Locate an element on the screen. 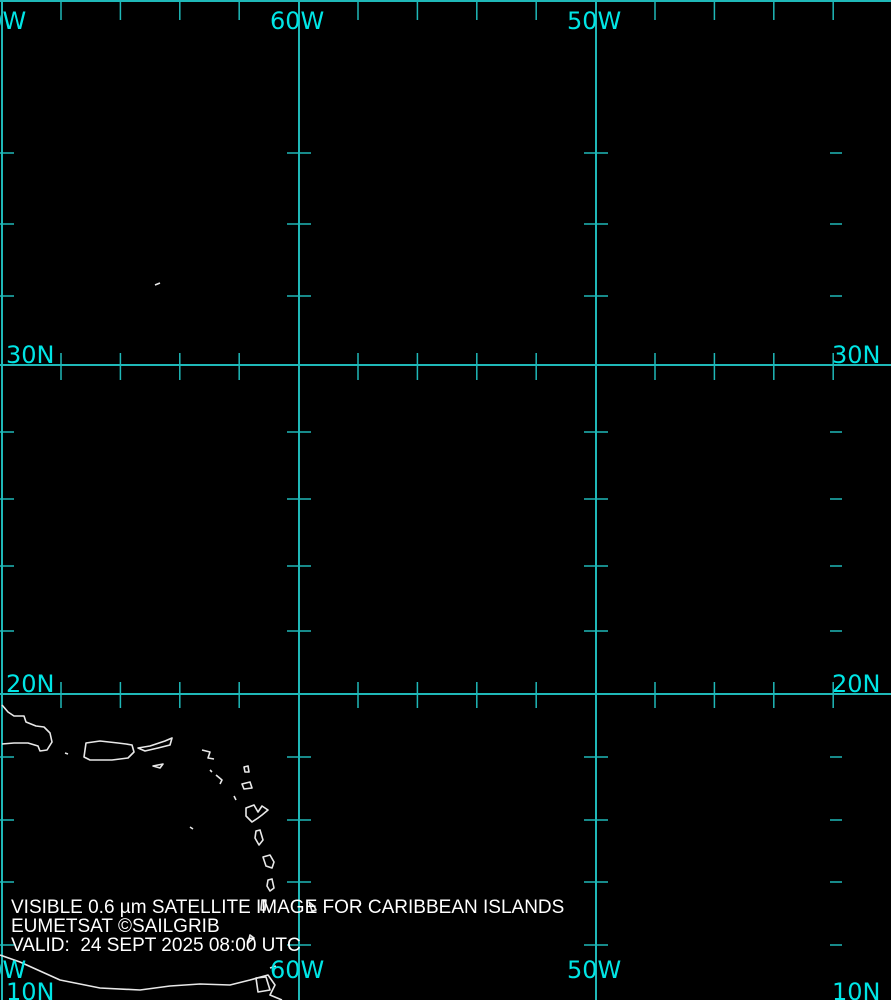 The height and width of the screenshot is (1000, 891). caption-credit: EUMETSAT ©SAILGRIB is located at coordinates (115, 926).